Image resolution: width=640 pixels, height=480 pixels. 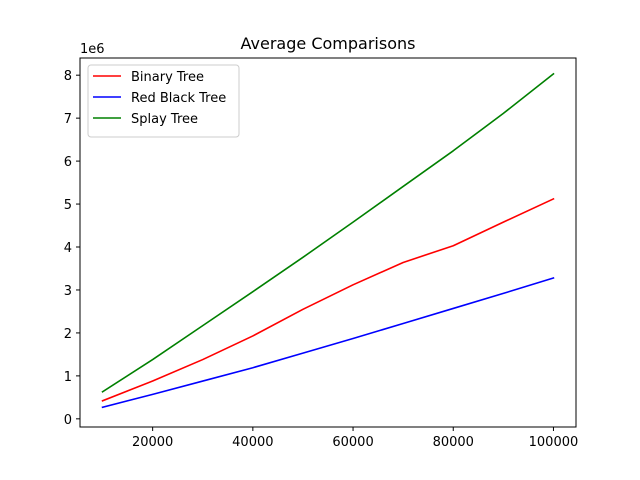 What do you see at coordinates (554, 442) in the screenshot?
I see `x-tick-label-4: 100000` at bounding box center [554, 442].